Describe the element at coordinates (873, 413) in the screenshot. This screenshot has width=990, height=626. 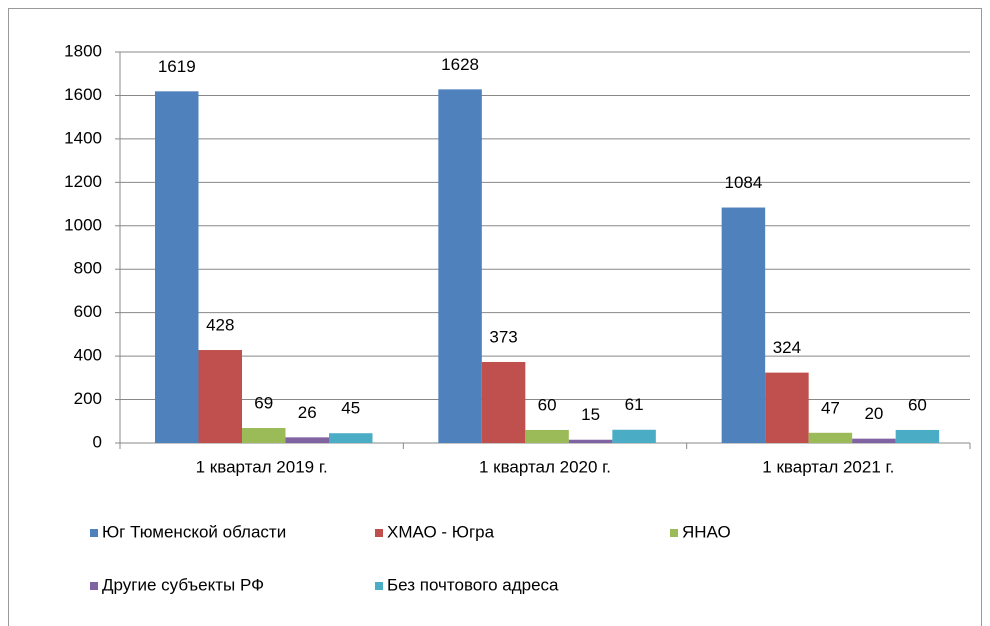
I see `data-label: 20` at that location.